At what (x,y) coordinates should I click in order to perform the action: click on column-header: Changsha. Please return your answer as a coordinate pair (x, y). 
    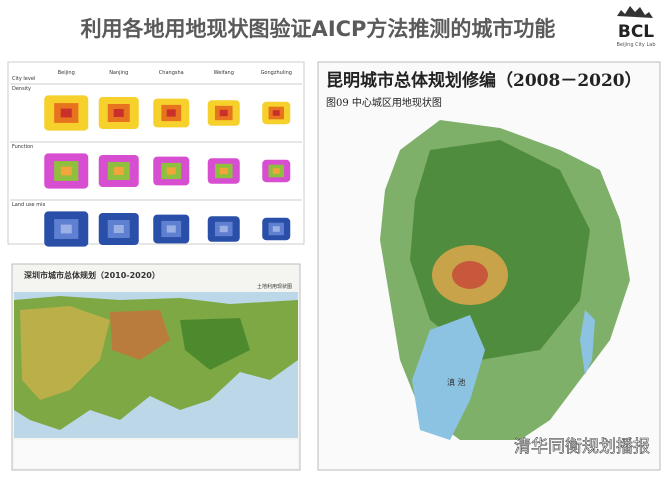
    Looking at the image, I should click on (171, 73).